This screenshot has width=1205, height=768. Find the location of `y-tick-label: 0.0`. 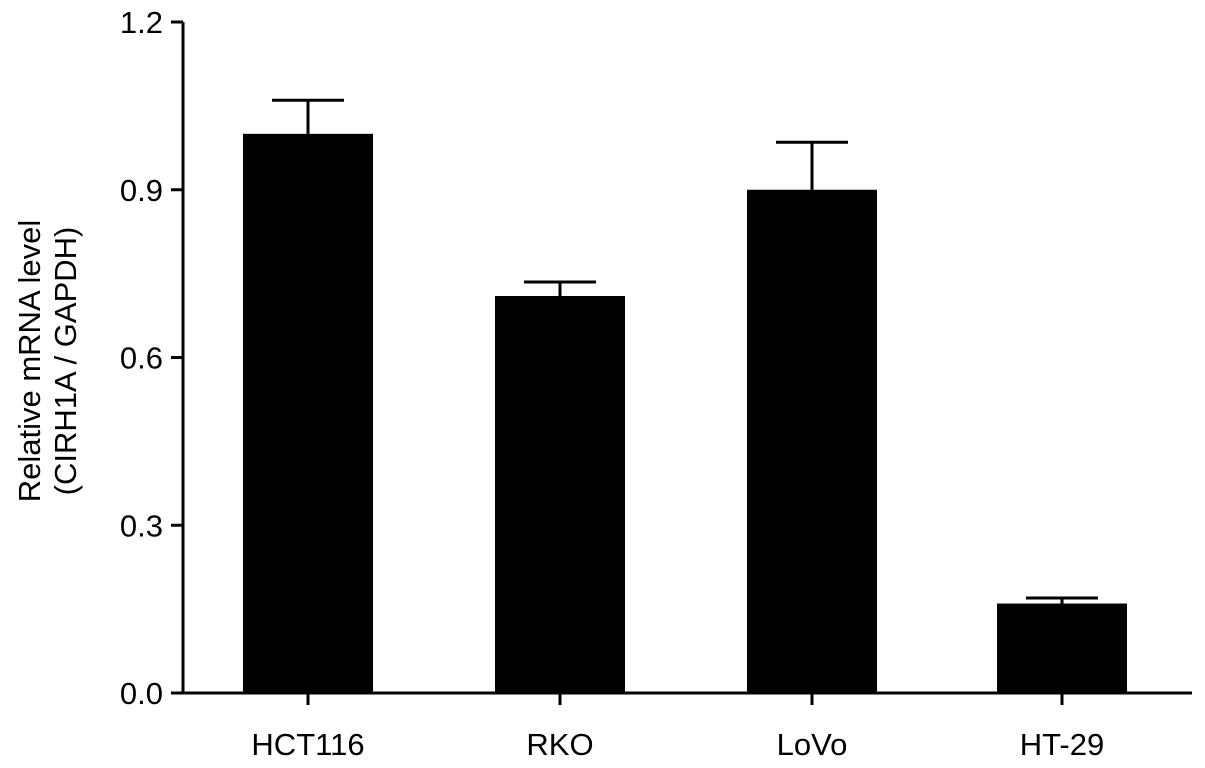

y-tick-label: 0.0 is located at coordinates (141, 693).